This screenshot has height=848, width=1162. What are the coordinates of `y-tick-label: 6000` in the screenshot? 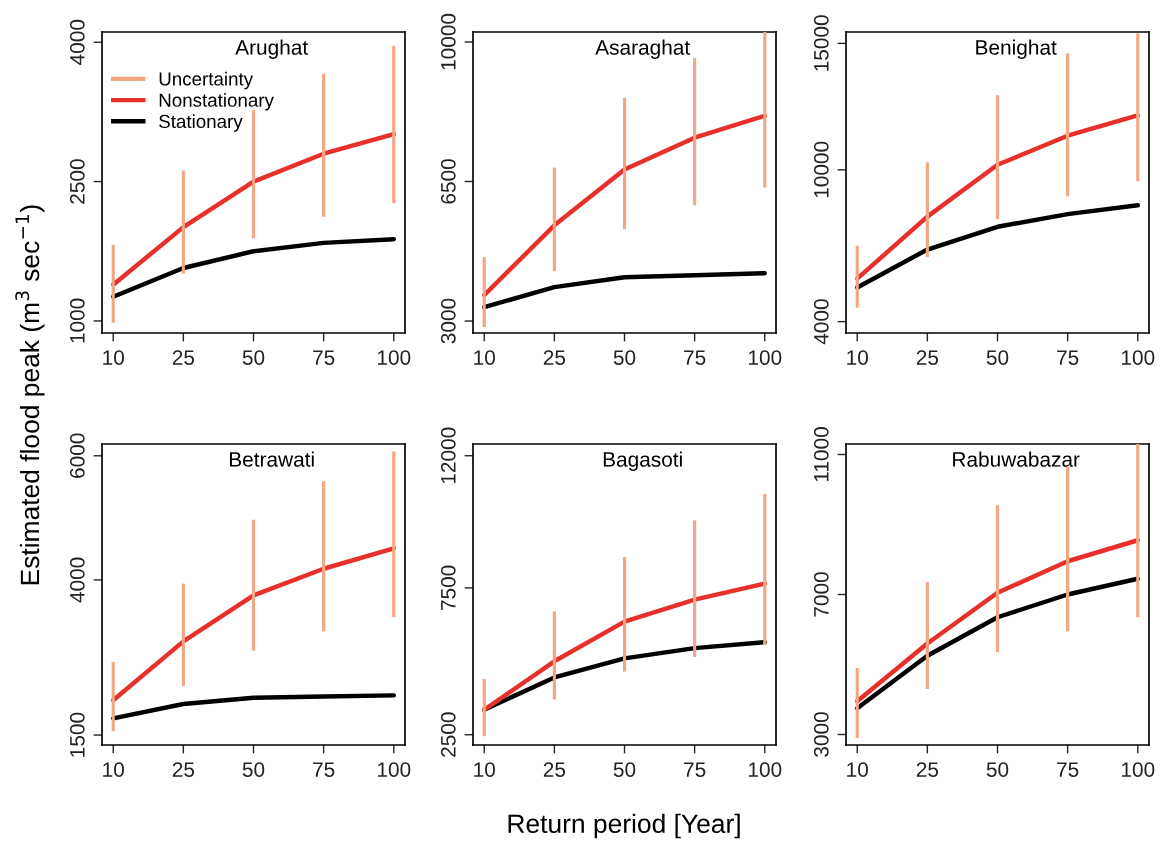 It's located at (77, 455).